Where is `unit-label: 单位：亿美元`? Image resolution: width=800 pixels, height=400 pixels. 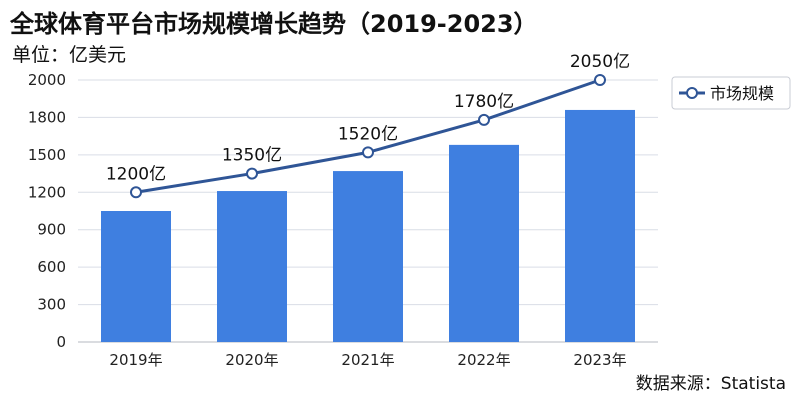 unit-label: 单位：亿美元 is located at coordinates (69, 55).